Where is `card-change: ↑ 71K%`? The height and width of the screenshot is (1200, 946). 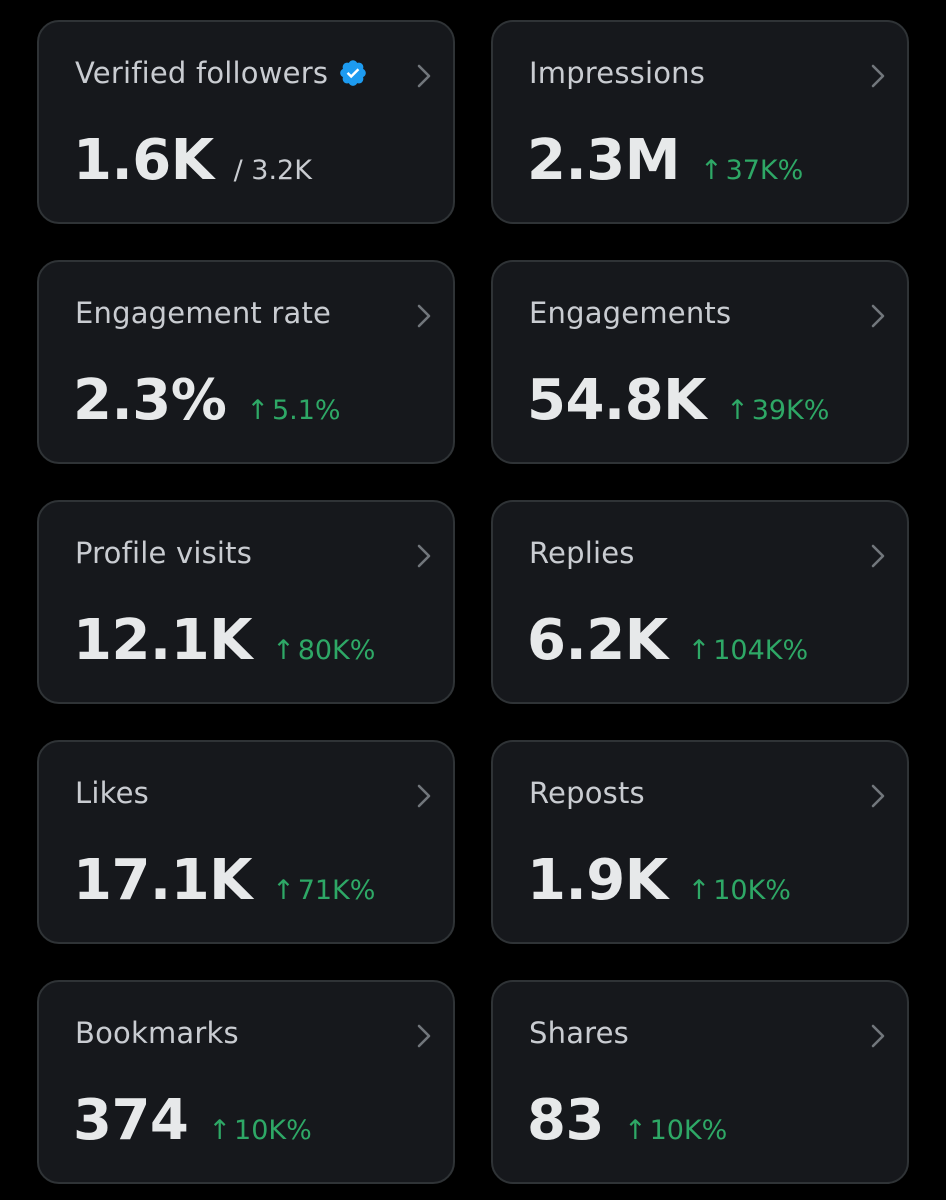 card-change: ↑ 71K% is located at coordinates (323, 890).